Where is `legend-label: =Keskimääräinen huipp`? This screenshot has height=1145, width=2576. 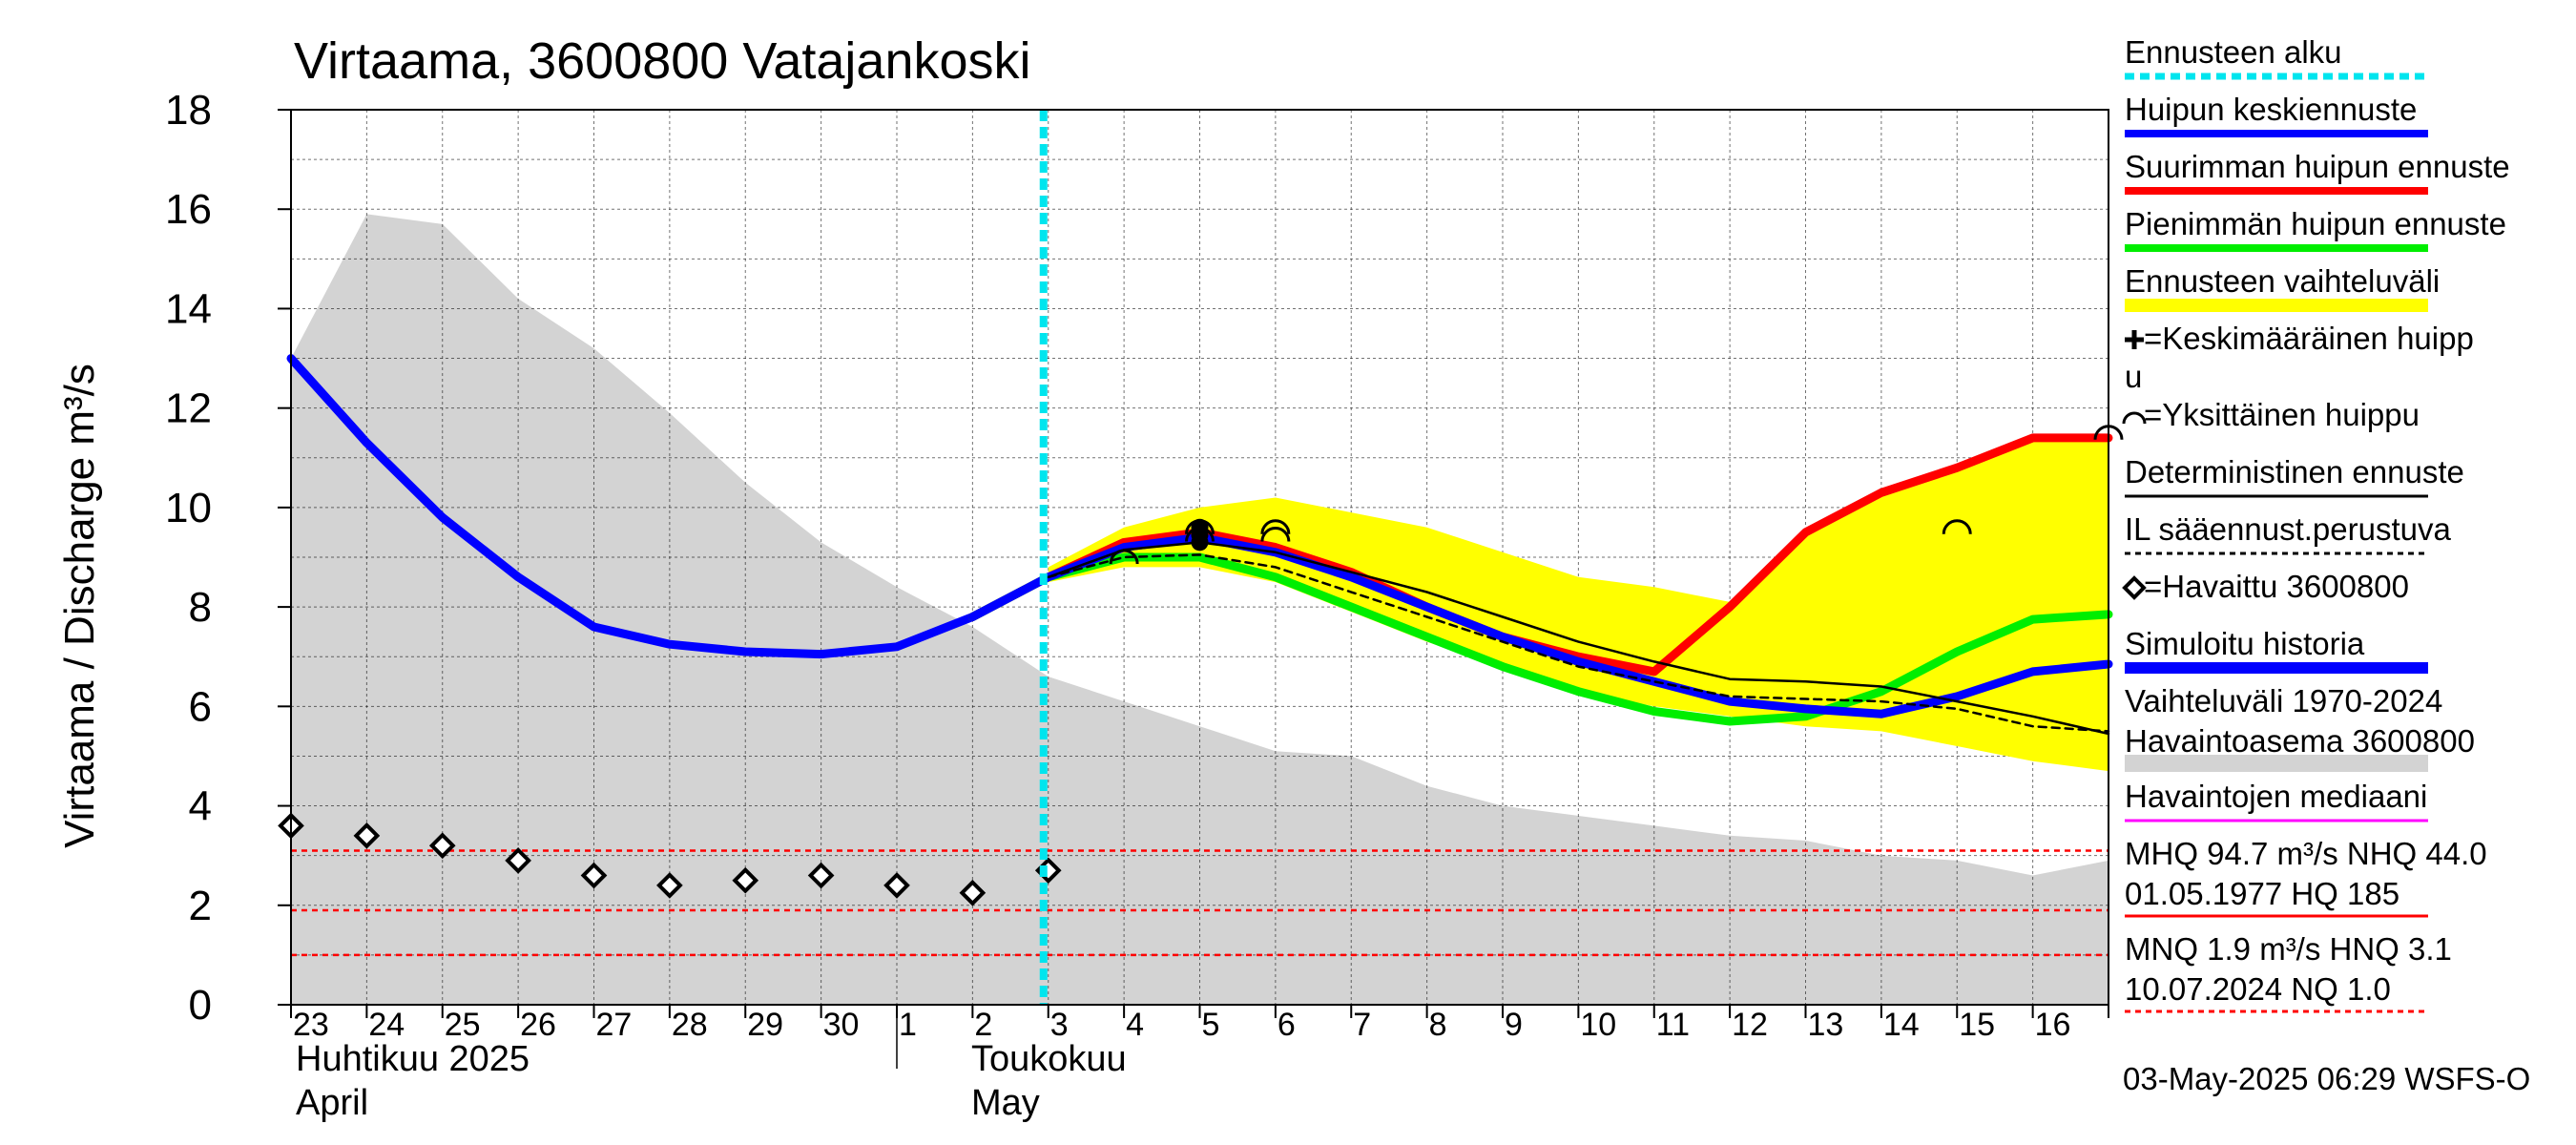
legend-label: =Keskimääräinen huipp is located at coordinates (2309, 338).